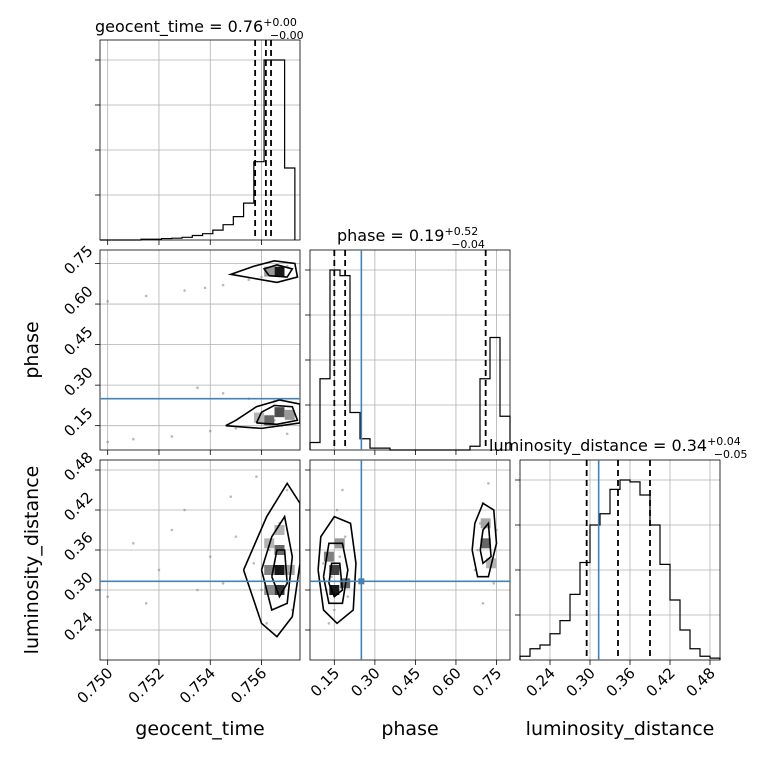 The height and width of the screenshot is (760, 760). What do you see at coordinates (78, 506) in the screenshot?
I see `y-tick-label: 0.42` at bounding box center [78, 506].